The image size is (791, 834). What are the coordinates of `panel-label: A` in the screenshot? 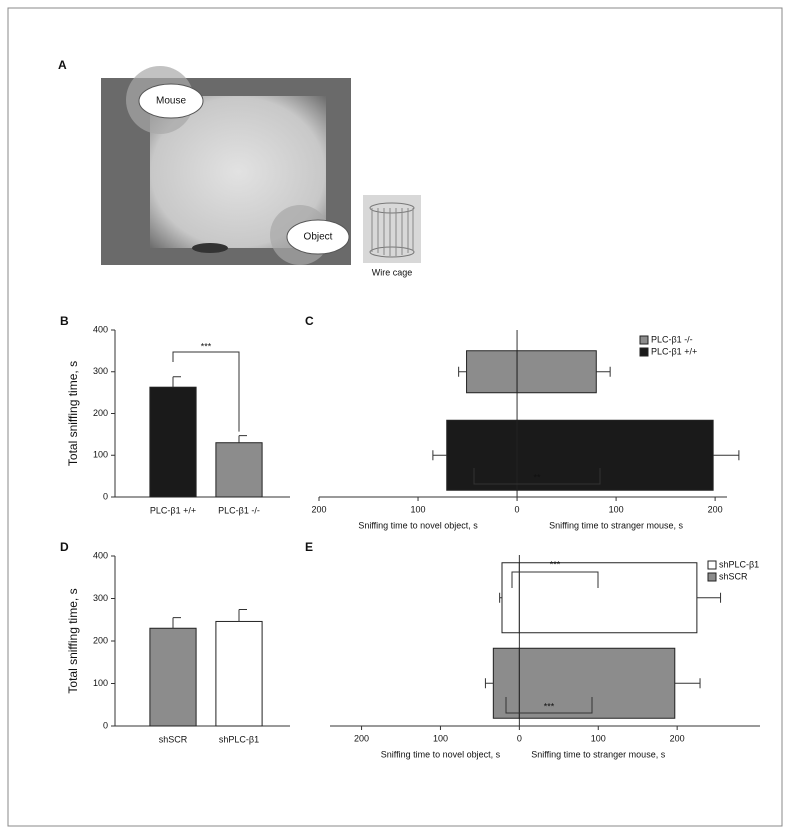 It's located at (62, 65).